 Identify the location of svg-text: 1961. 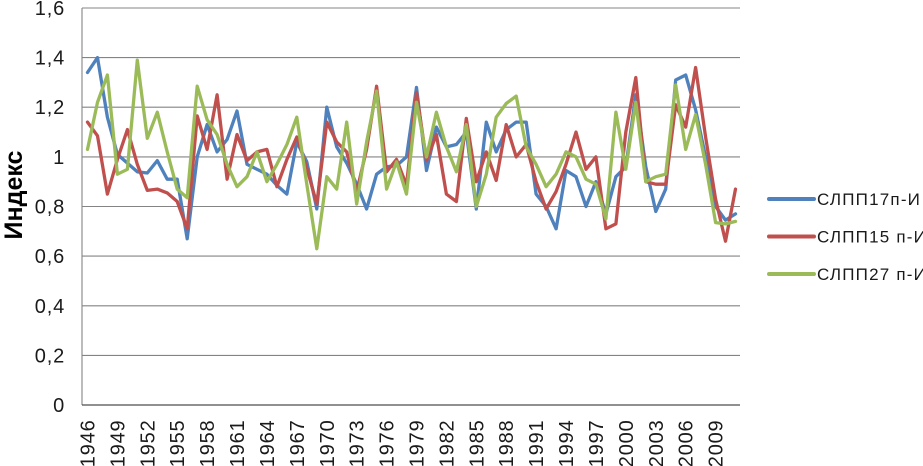
(238, 443).